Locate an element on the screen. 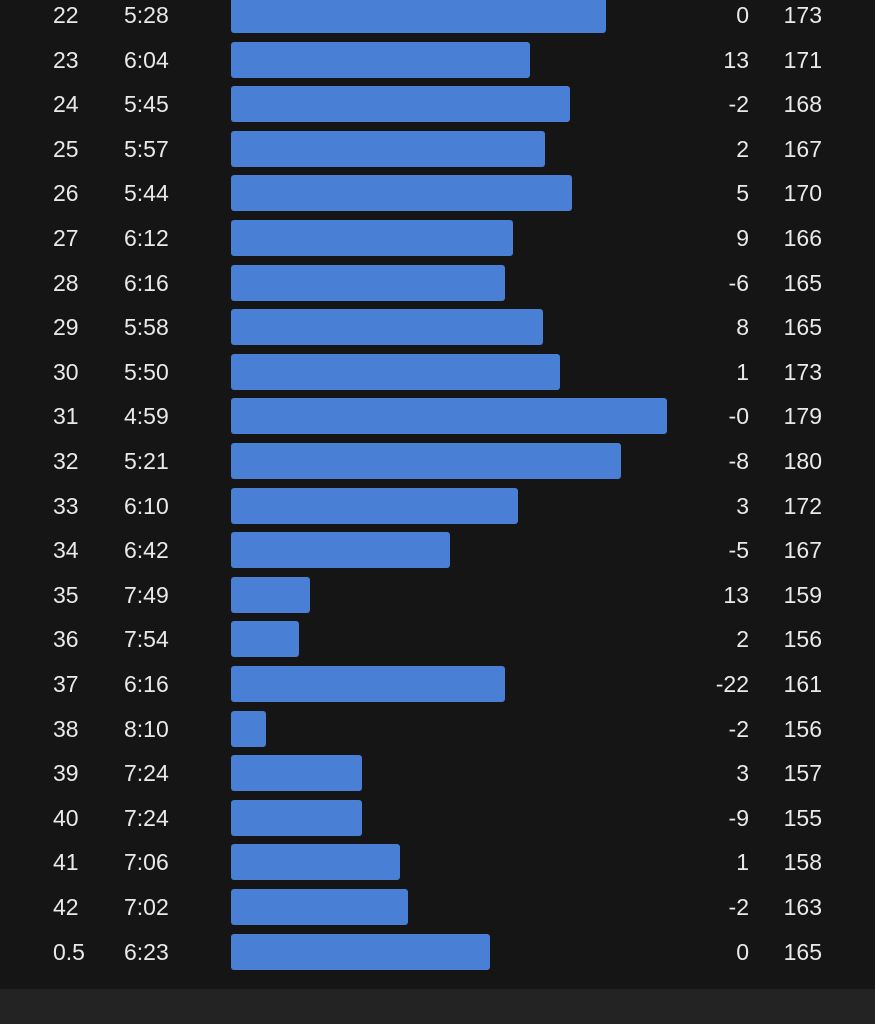 This screenshot has height=1024, width=875. split-row: 26 5:44 5 170 is located at coordinates (437, 197).